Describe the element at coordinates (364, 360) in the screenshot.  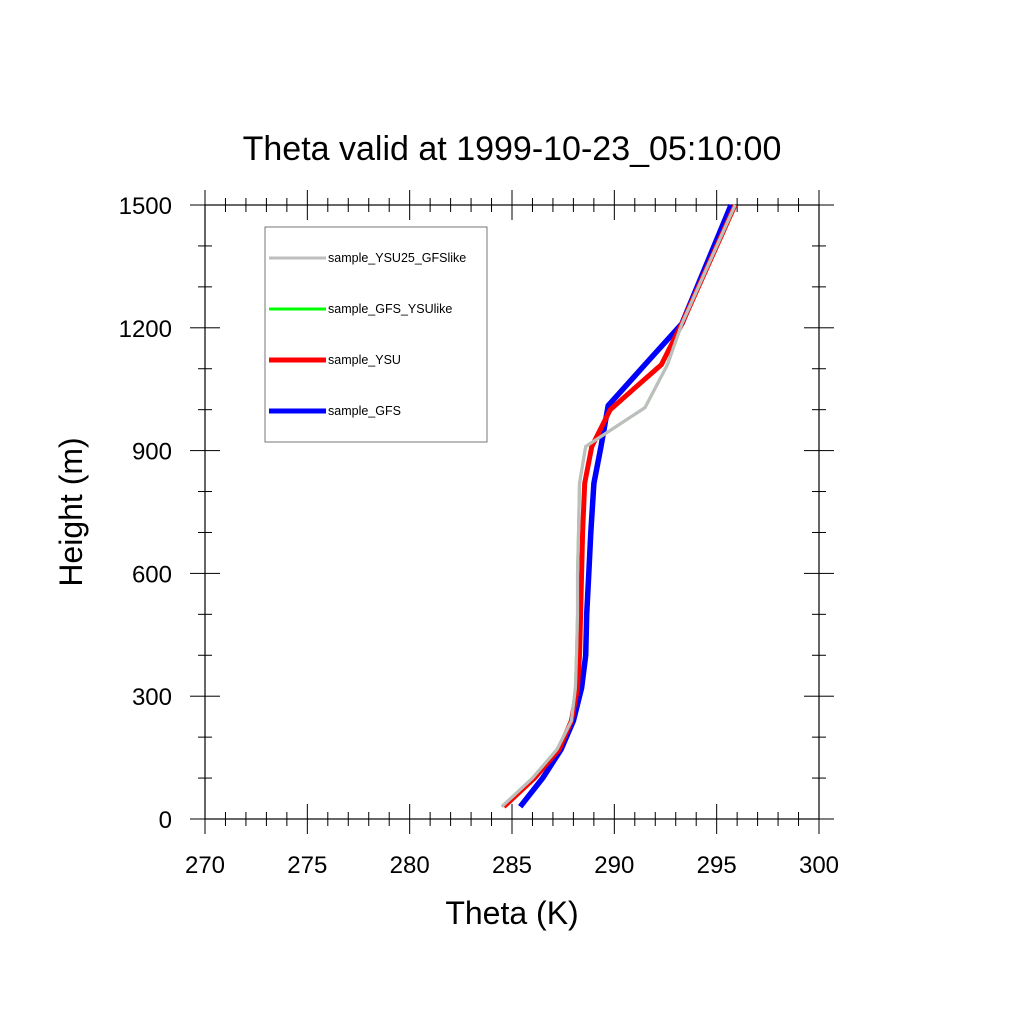
I see `legend-label: sample_YSU` at that location.